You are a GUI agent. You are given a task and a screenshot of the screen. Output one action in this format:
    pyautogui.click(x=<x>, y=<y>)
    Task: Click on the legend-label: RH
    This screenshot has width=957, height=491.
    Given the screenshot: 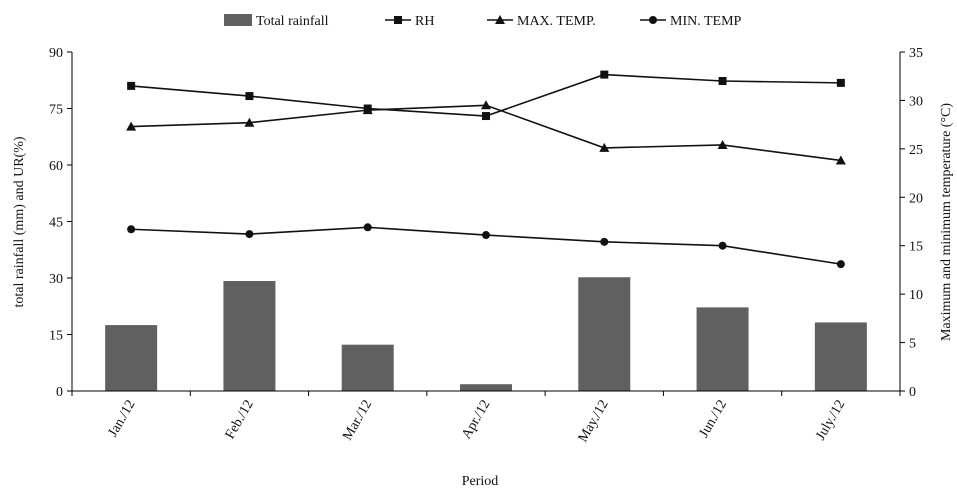 What is the action you would take?
    pyautogui.click(x=424, y=21)
    